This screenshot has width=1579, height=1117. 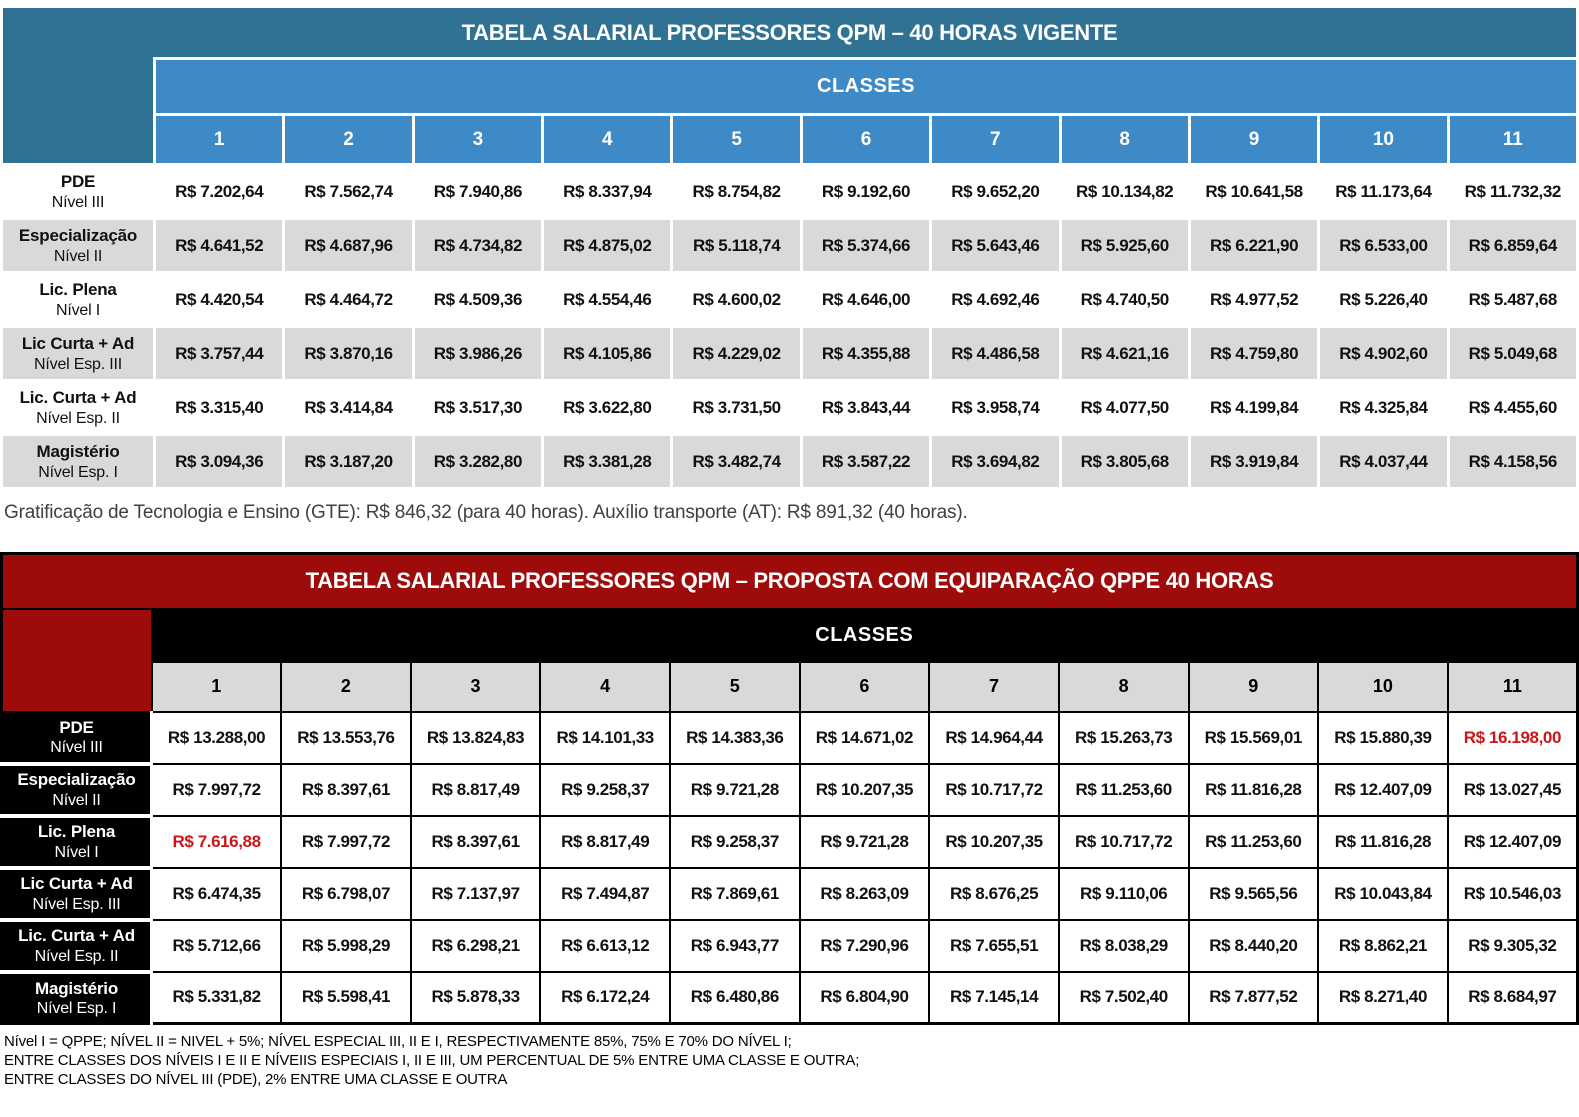 What do you see at coordinates (1123, 841) in the screenshot?
I see `salary-cell: R$ 10.717,72` at bounding box center [1123, 841].